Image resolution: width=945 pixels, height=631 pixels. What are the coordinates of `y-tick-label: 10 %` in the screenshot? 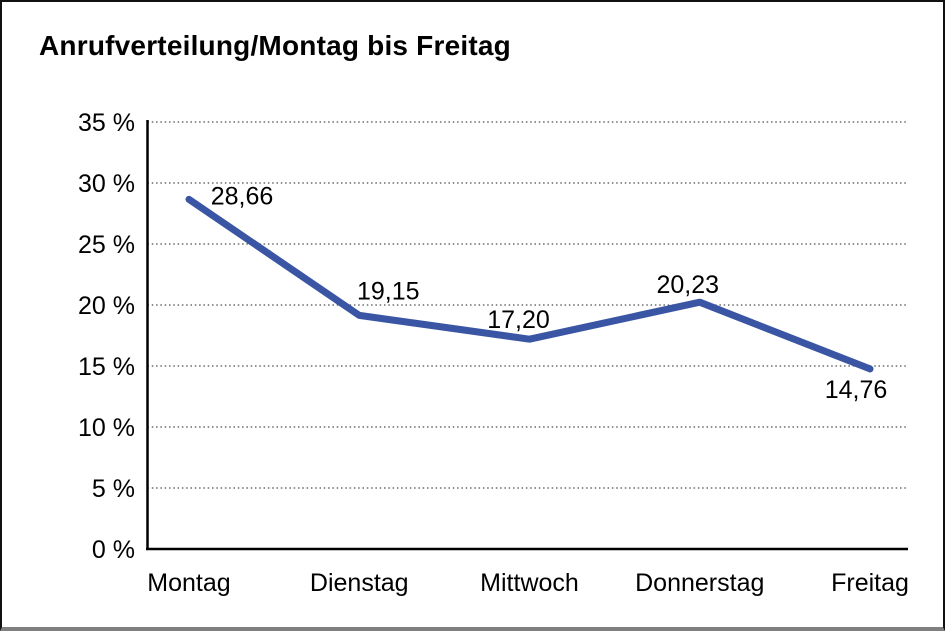 It's located at (106, 428).